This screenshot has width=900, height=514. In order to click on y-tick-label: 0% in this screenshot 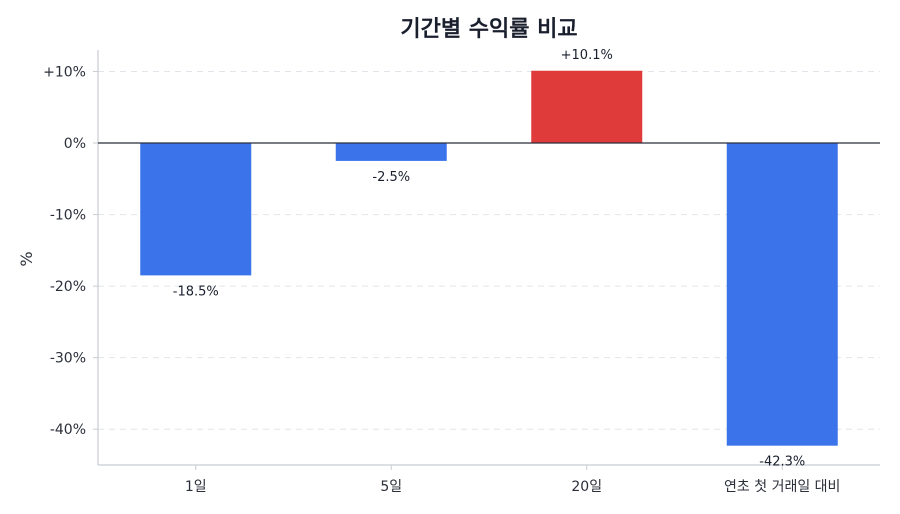, I will do `click(75, 144)`.